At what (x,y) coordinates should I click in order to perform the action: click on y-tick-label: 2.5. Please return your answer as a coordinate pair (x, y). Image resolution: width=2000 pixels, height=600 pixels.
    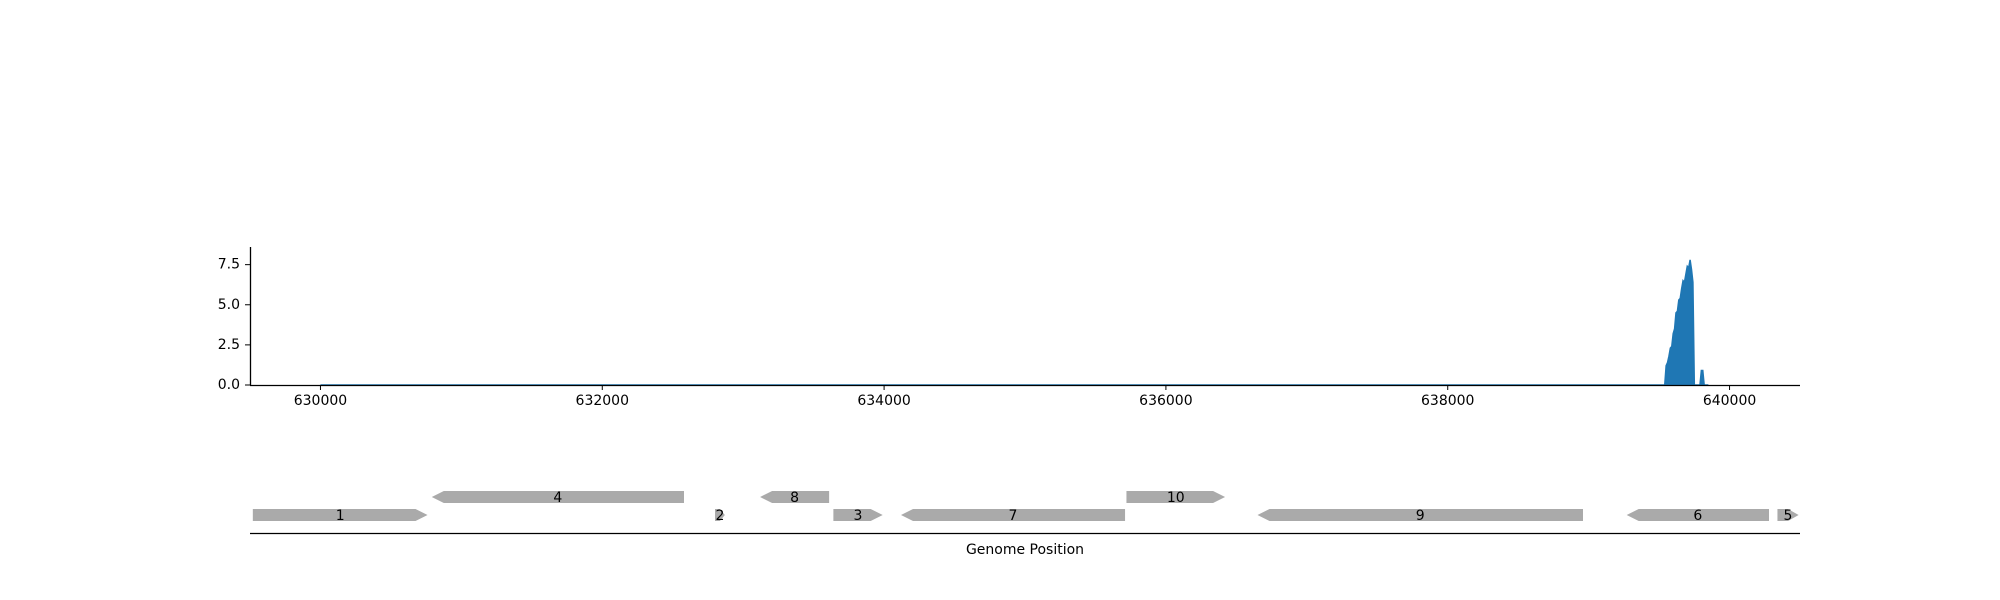
    Looking at the image, I should click on (229, 345).